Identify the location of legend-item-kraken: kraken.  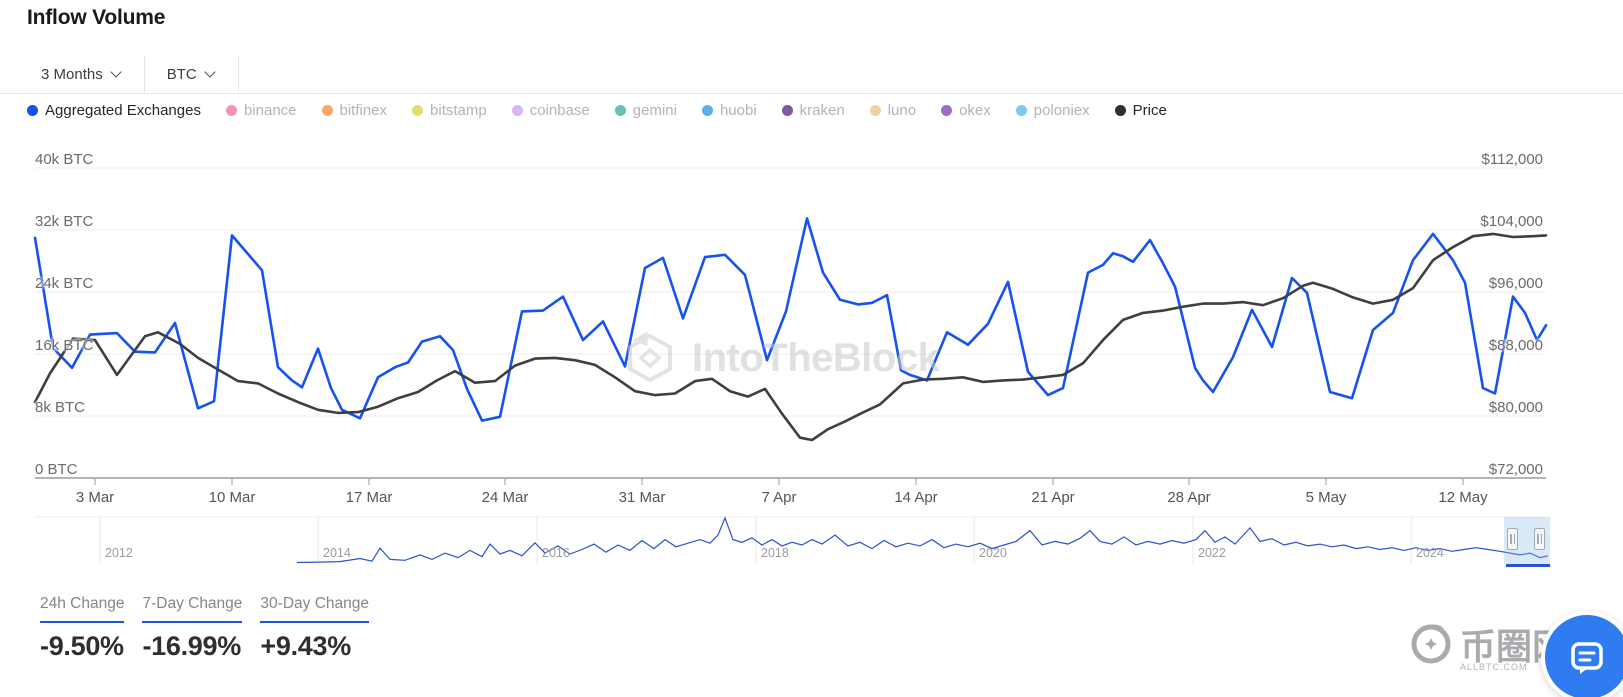
(813, 110).